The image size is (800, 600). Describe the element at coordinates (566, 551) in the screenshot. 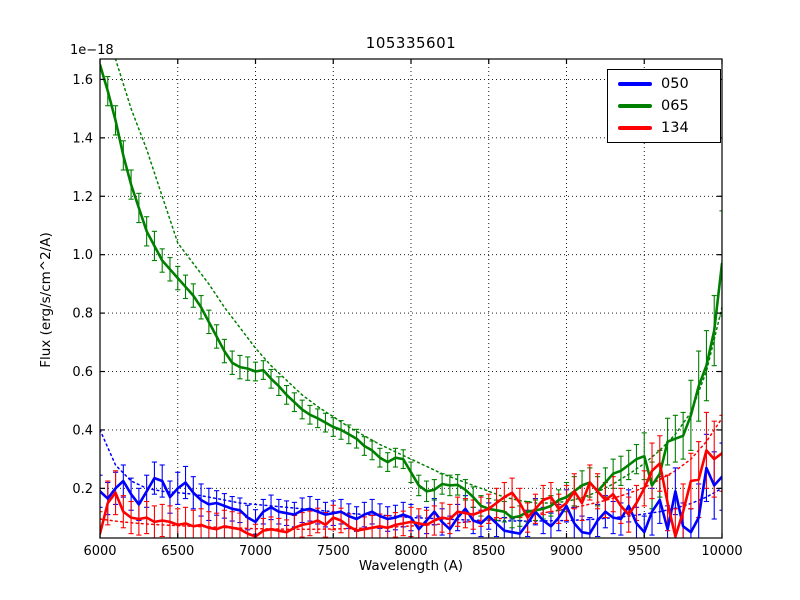

I see `x-tick-label: 9000` at that location.